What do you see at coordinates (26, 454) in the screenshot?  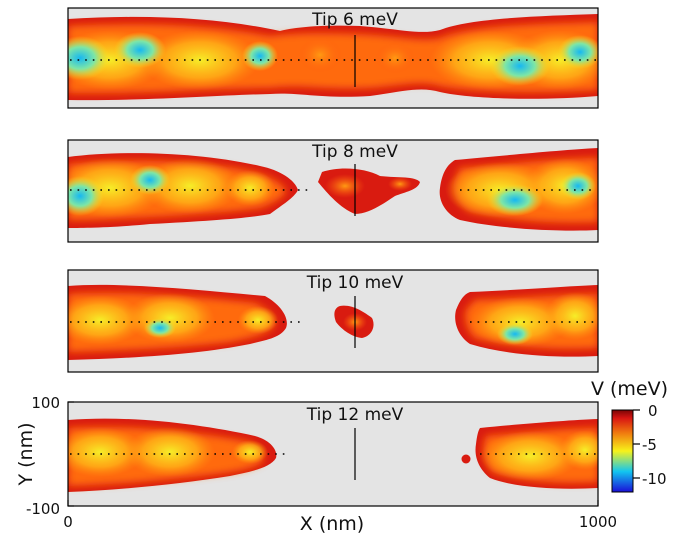 I see `y-axis-label: Y (nm)` at bounding box center [26, 454].